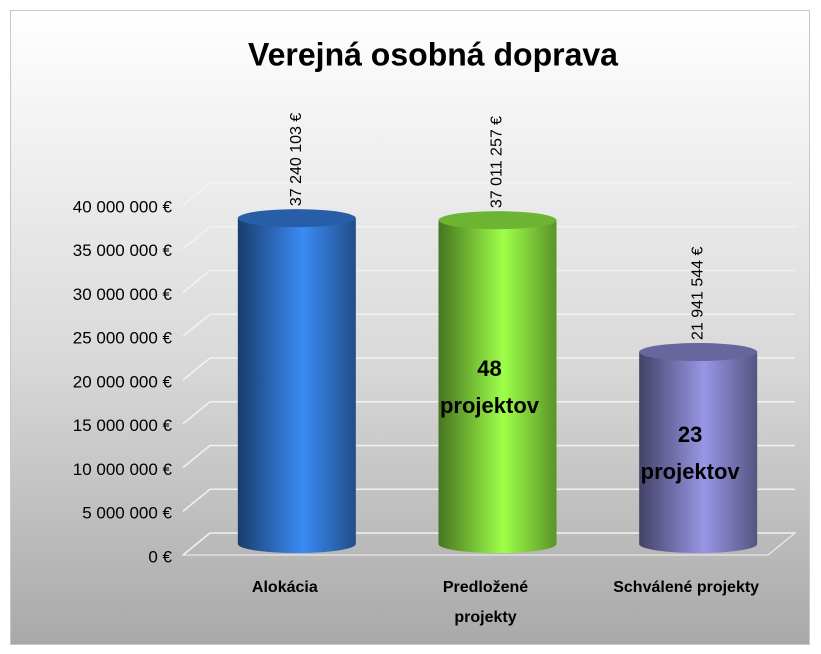 The image size is (821, 654). I want to click on value-label: 37 011 257 €, so click(497, 162).